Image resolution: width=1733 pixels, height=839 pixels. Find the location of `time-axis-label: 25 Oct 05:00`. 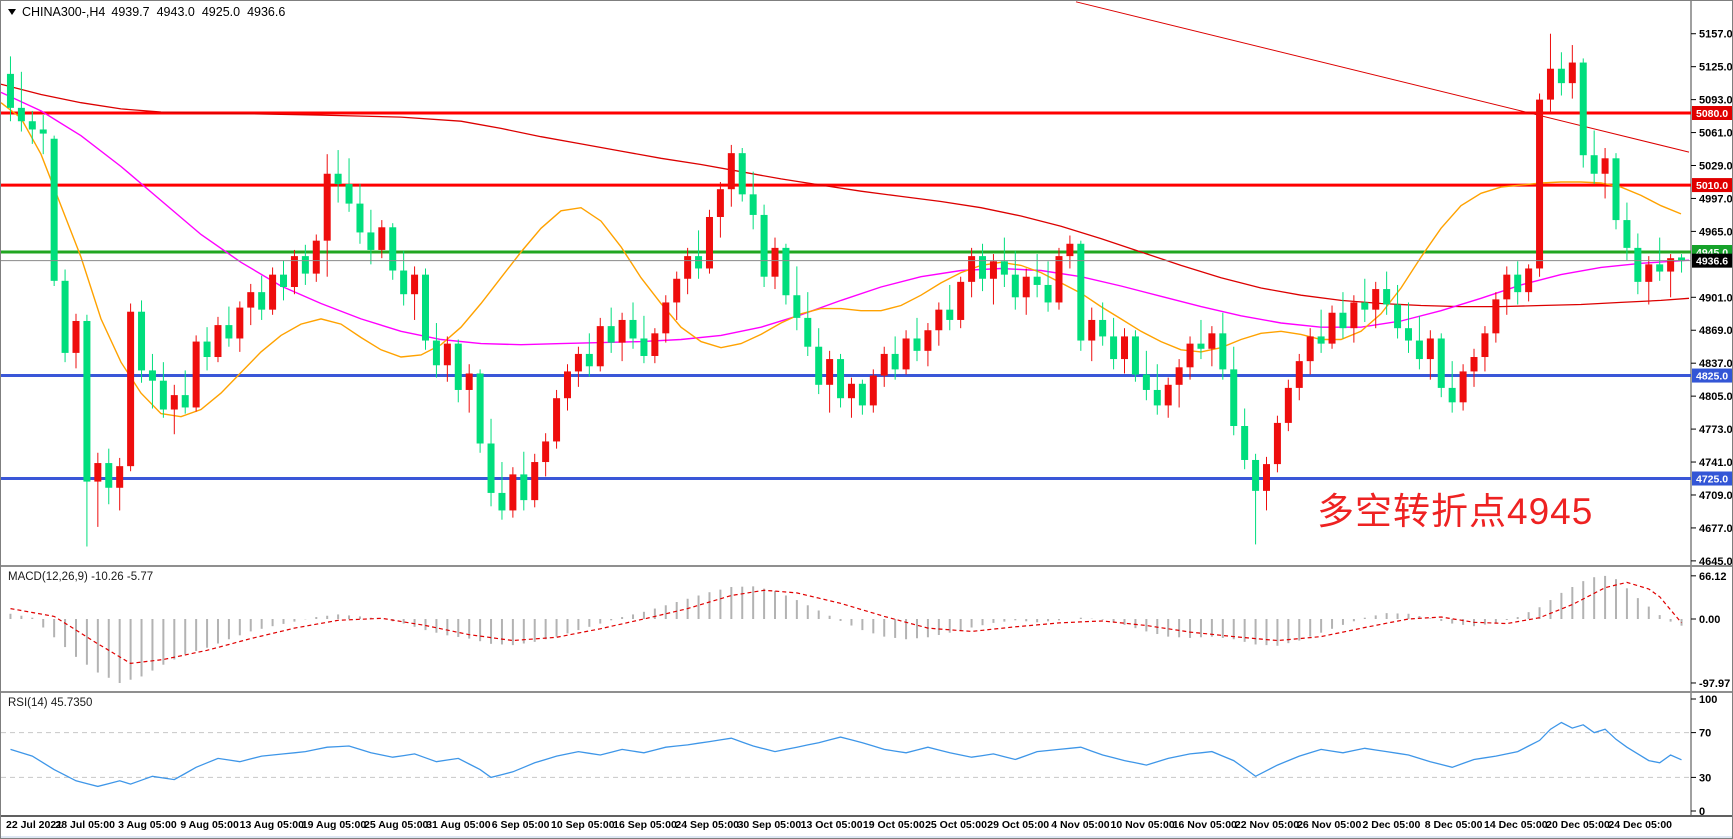

time-axis-label: 25 Oct 05:00 is located at coordinates (956, 825).